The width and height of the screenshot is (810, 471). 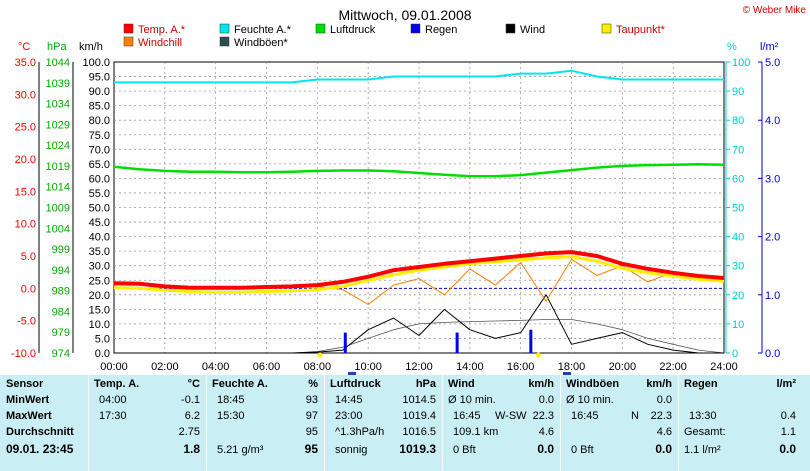 What do you see at coordinates (532, 30) in the screenshot?
I see `legend-label-4: Wind` at bounding box center [532, 30].